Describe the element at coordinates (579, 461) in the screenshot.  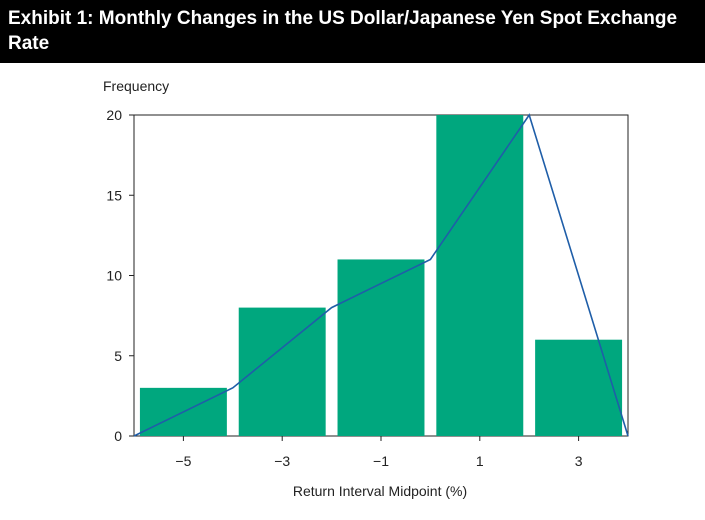
I see `x-tick-label-4: 3` at that location.